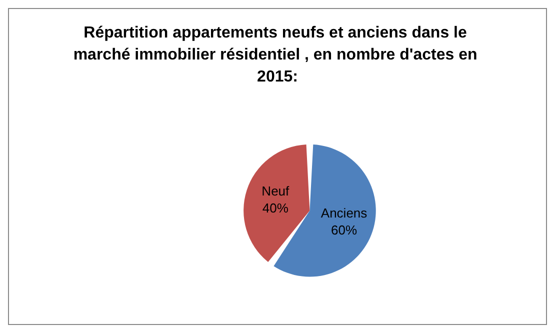  I want to click on data-label: 60%, so click(344, 230).